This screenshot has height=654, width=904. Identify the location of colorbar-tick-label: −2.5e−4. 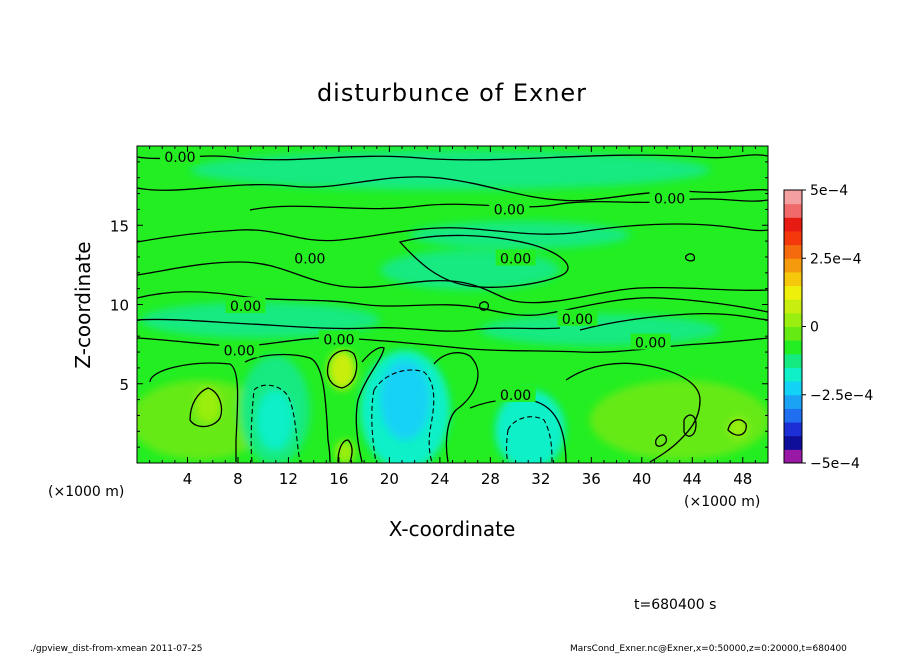
(841, 396).